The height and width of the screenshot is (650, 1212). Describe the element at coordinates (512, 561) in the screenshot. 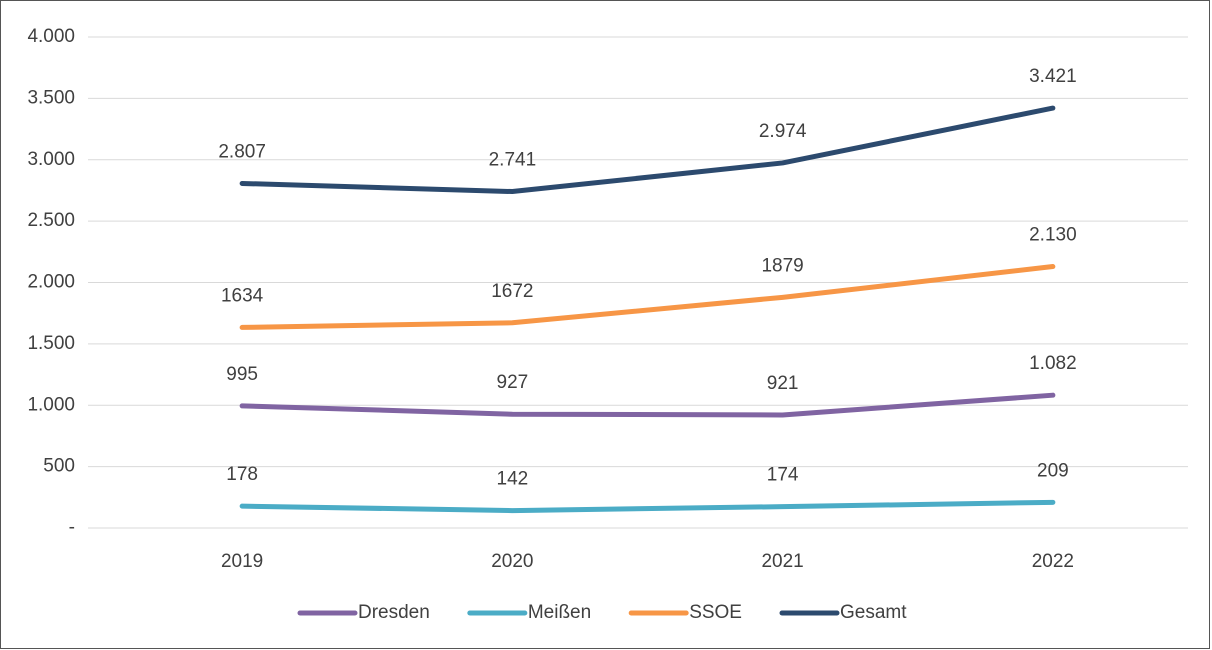

I see `x-tick-label: 2020` at that location.